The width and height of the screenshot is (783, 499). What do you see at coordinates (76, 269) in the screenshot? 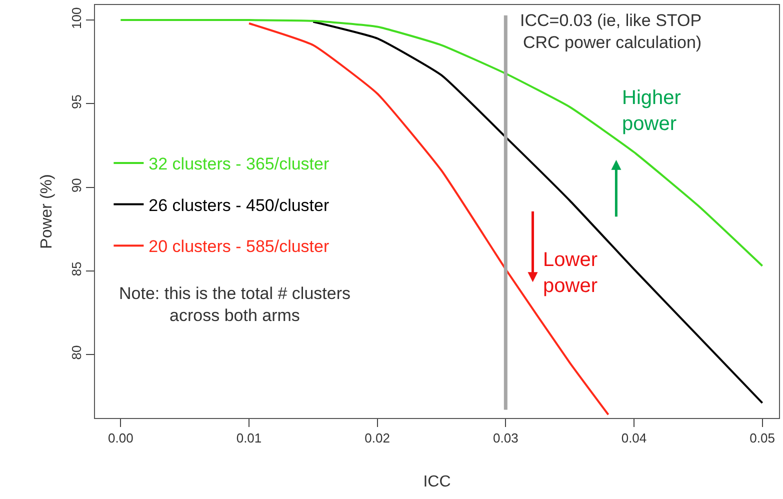
I see `y-tick-label: 85` at bounding box center [76, 269].